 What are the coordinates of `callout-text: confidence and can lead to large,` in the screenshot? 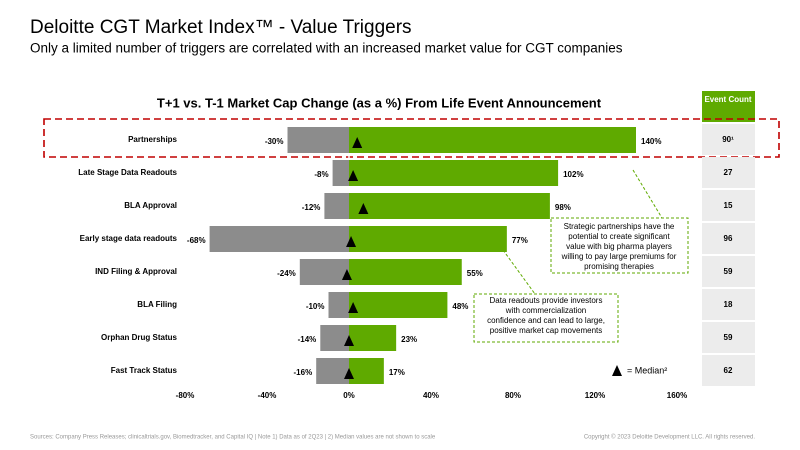 It's located at (546, 320).